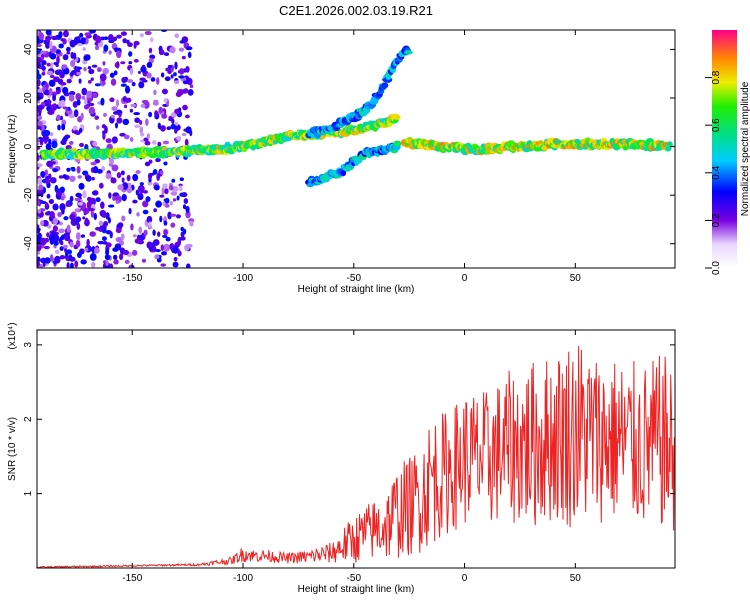 The height and width of the screenshot is (600, 750). I want to click on x-tick-label: -50, so click(354, 578).